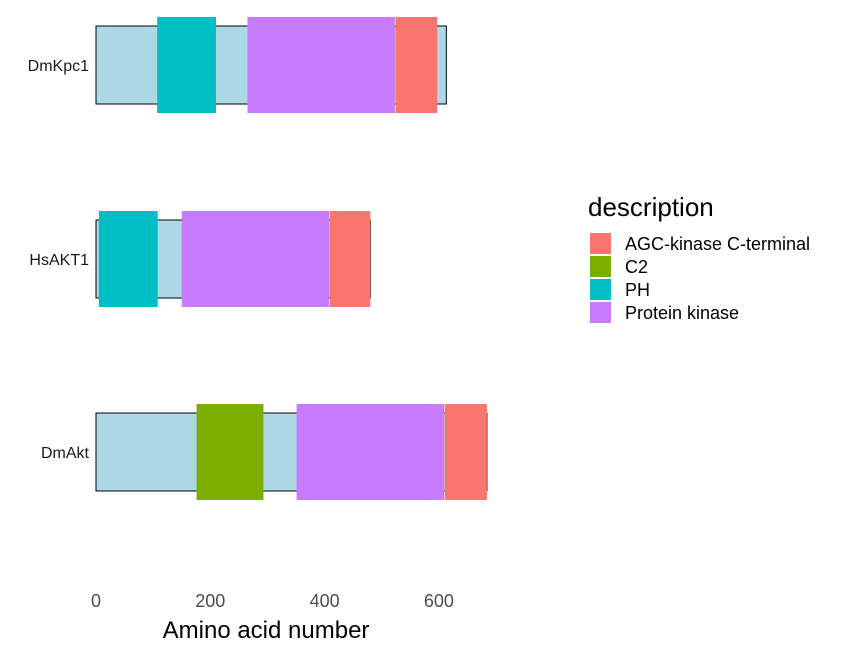  Describe the element at coordinates (619, 266) in the screenshot. I see `legend-item: C2` at that location.